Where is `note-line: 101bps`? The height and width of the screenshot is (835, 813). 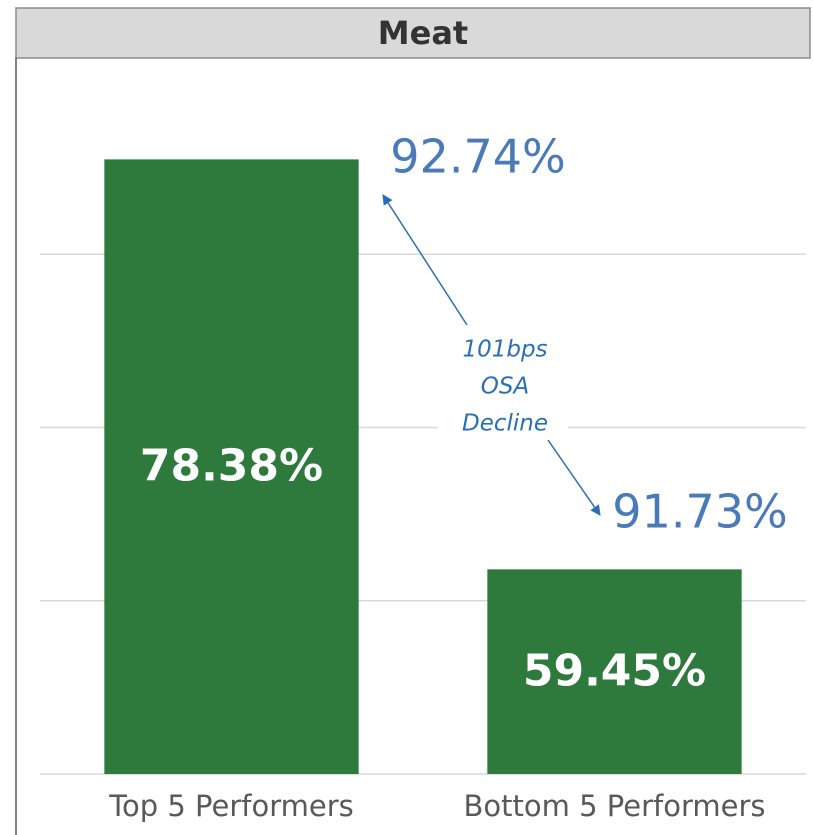
note-line: 101bps is located at coordinates (504, 350).